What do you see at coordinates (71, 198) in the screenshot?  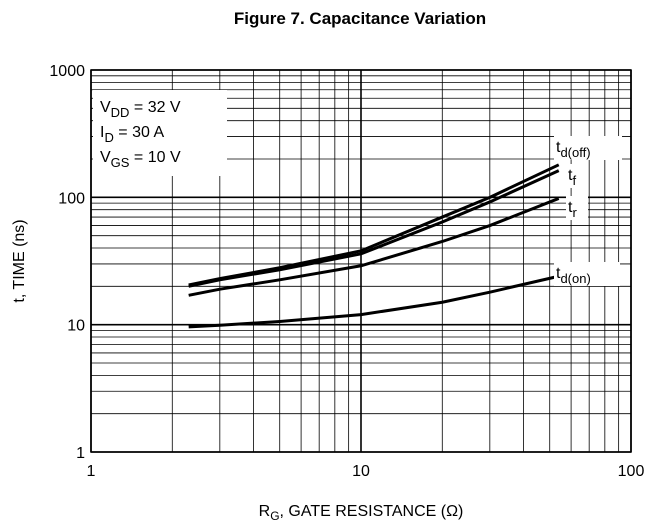 I see `y-tick-label: 100` at bounding box center [71, 198].